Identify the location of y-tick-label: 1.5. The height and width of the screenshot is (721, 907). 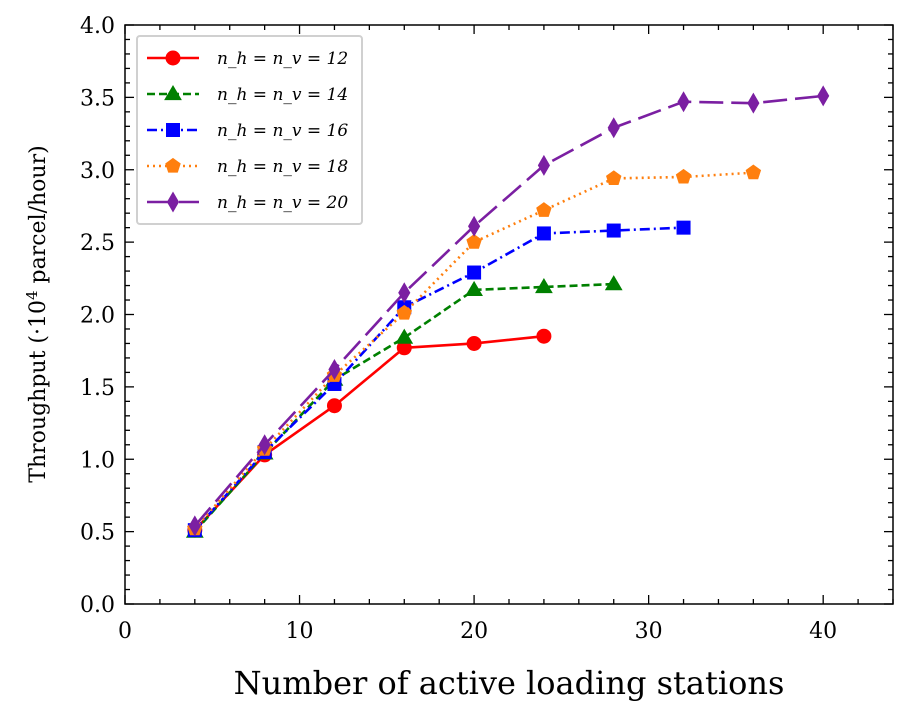
(97, 388).